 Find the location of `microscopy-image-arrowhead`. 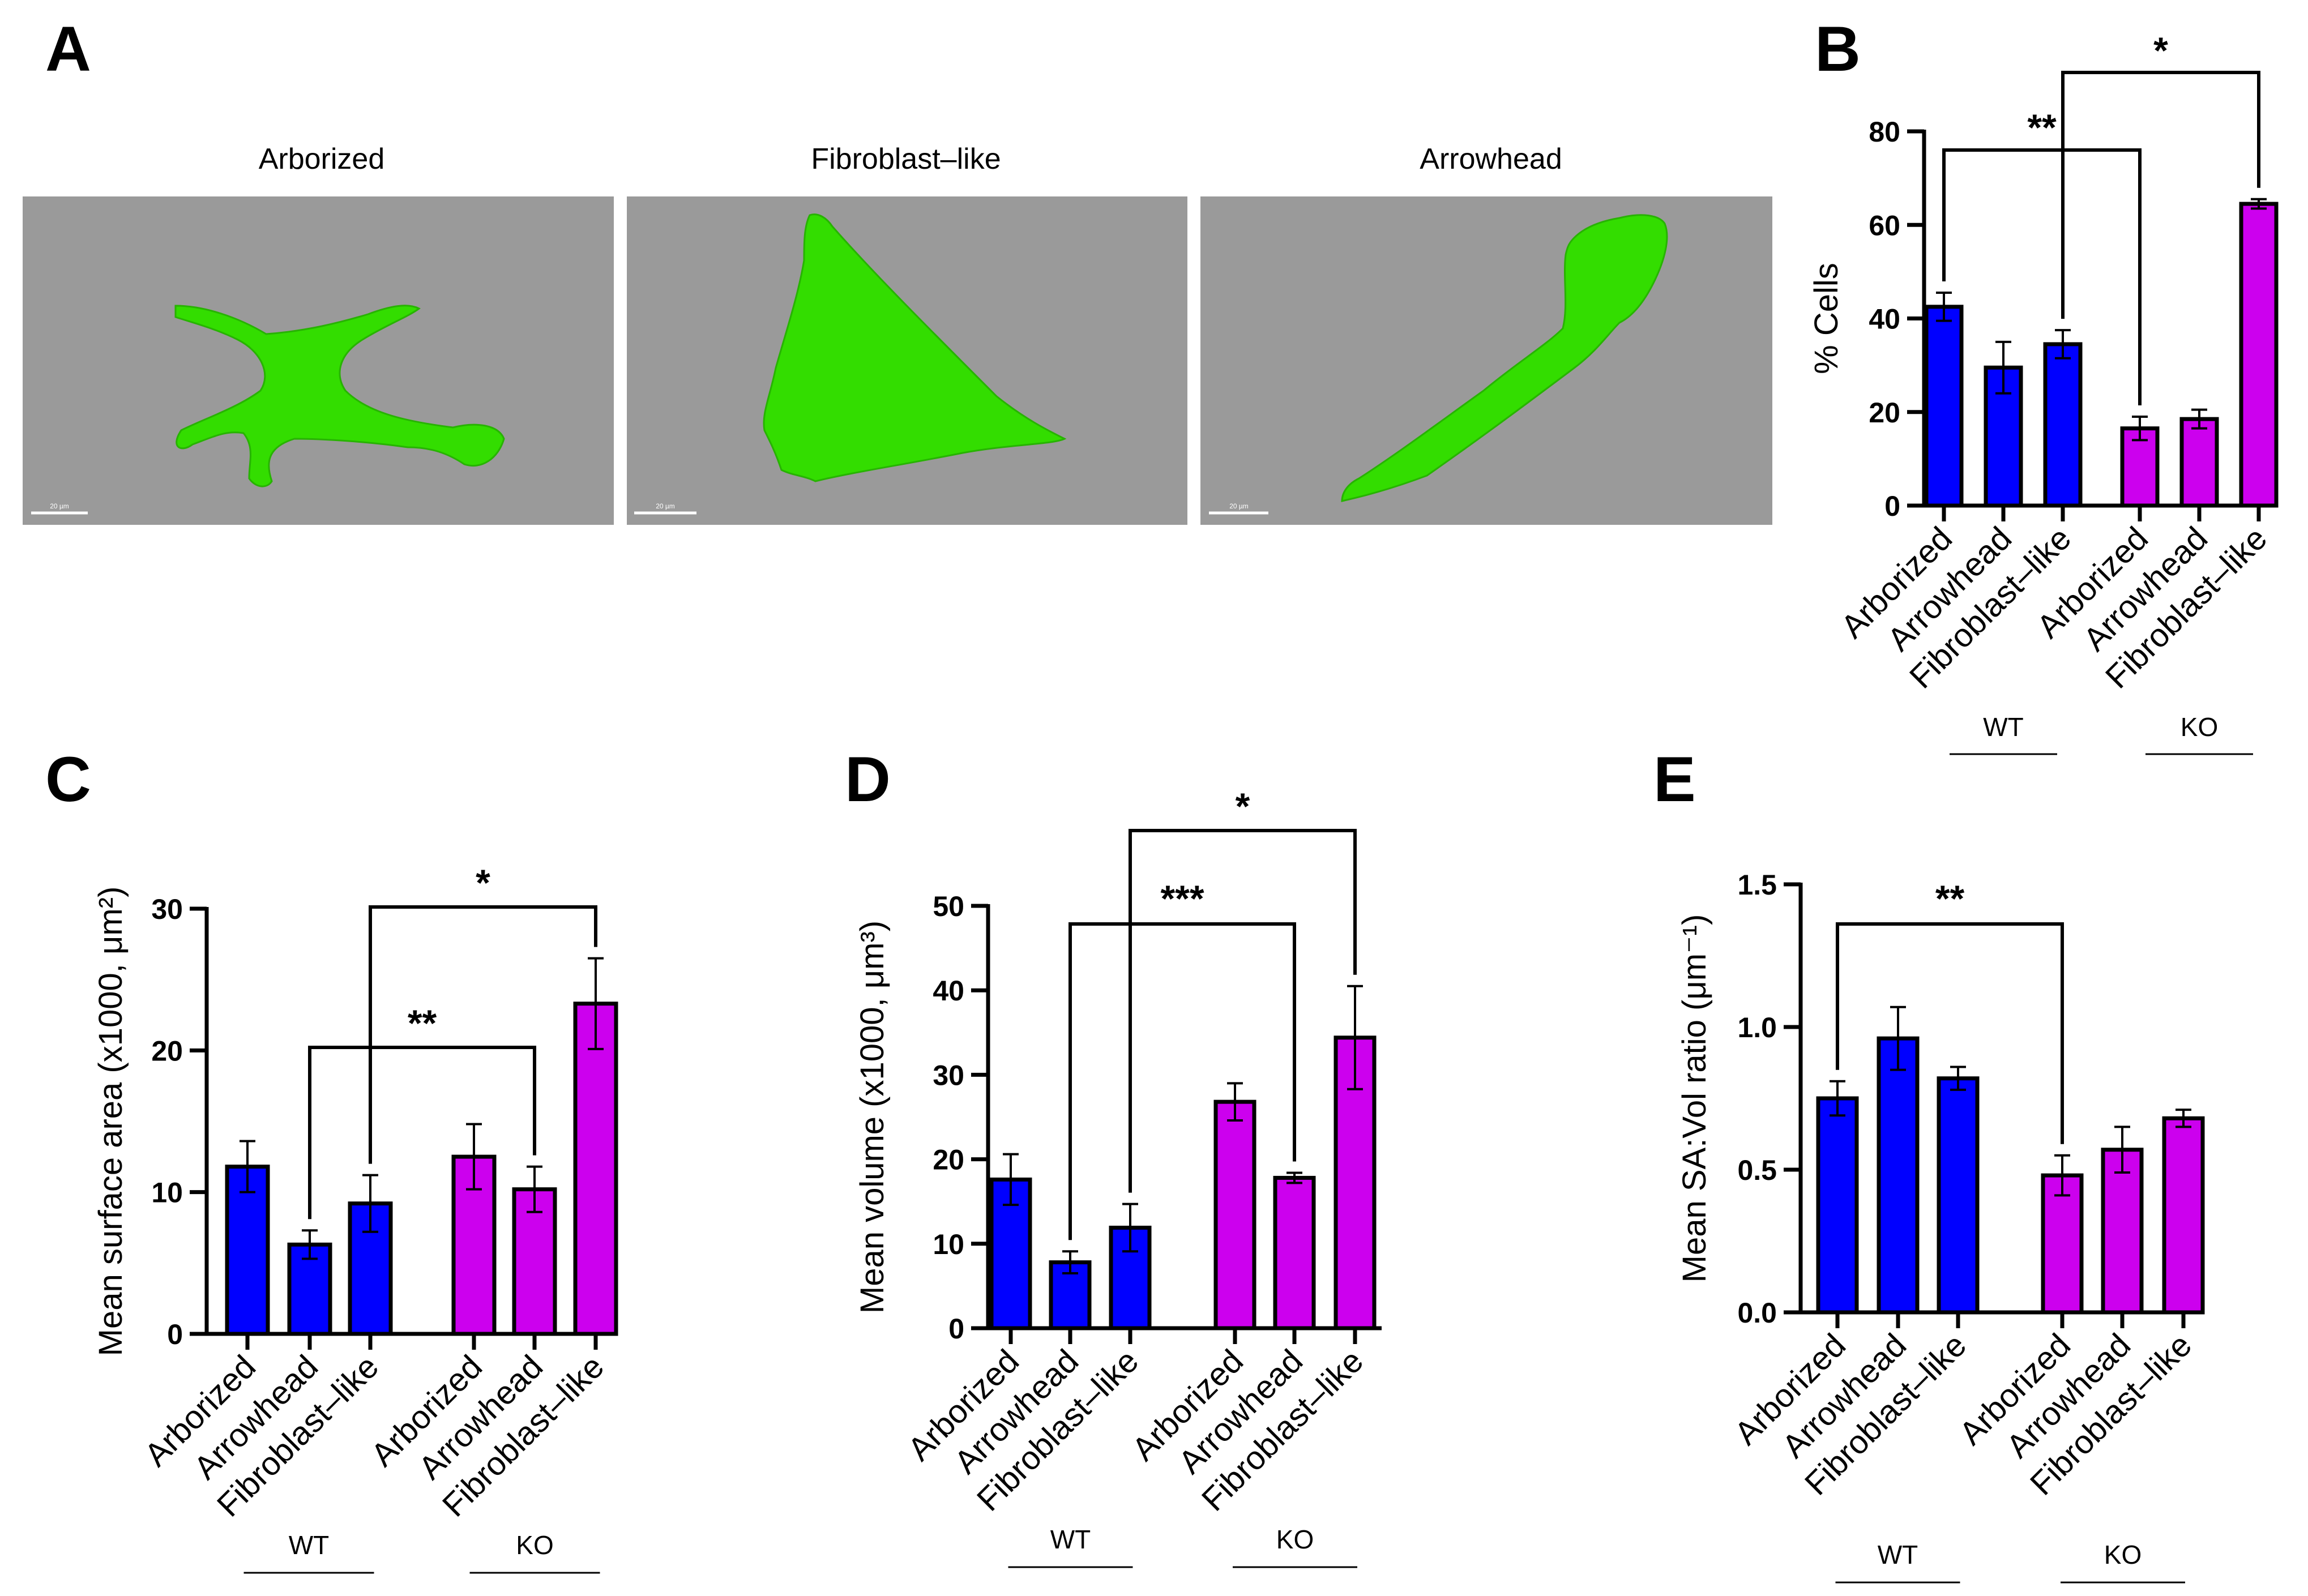

microscopy-image-arrowhead is located at coordinates (1486, 361).